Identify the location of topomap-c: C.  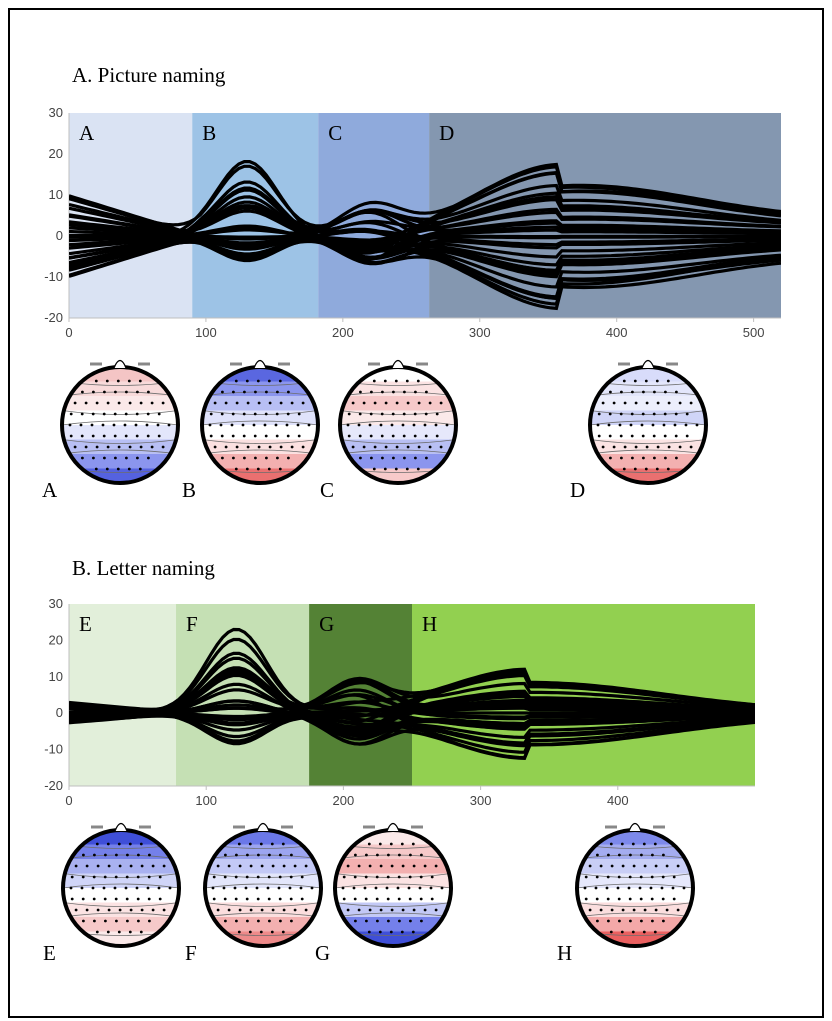
(389, 430).